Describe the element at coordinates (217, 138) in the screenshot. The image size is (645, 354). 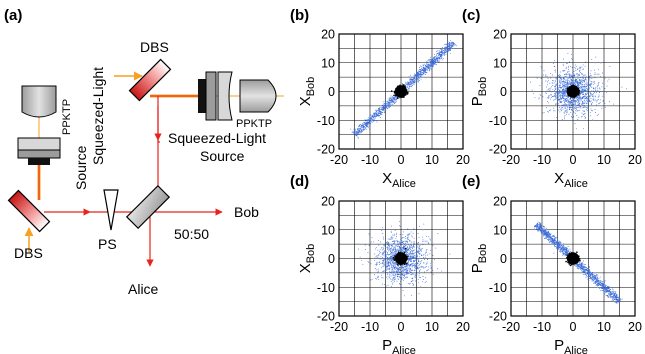
I see `source-right-label-1: Squeezed-Light` at that location.